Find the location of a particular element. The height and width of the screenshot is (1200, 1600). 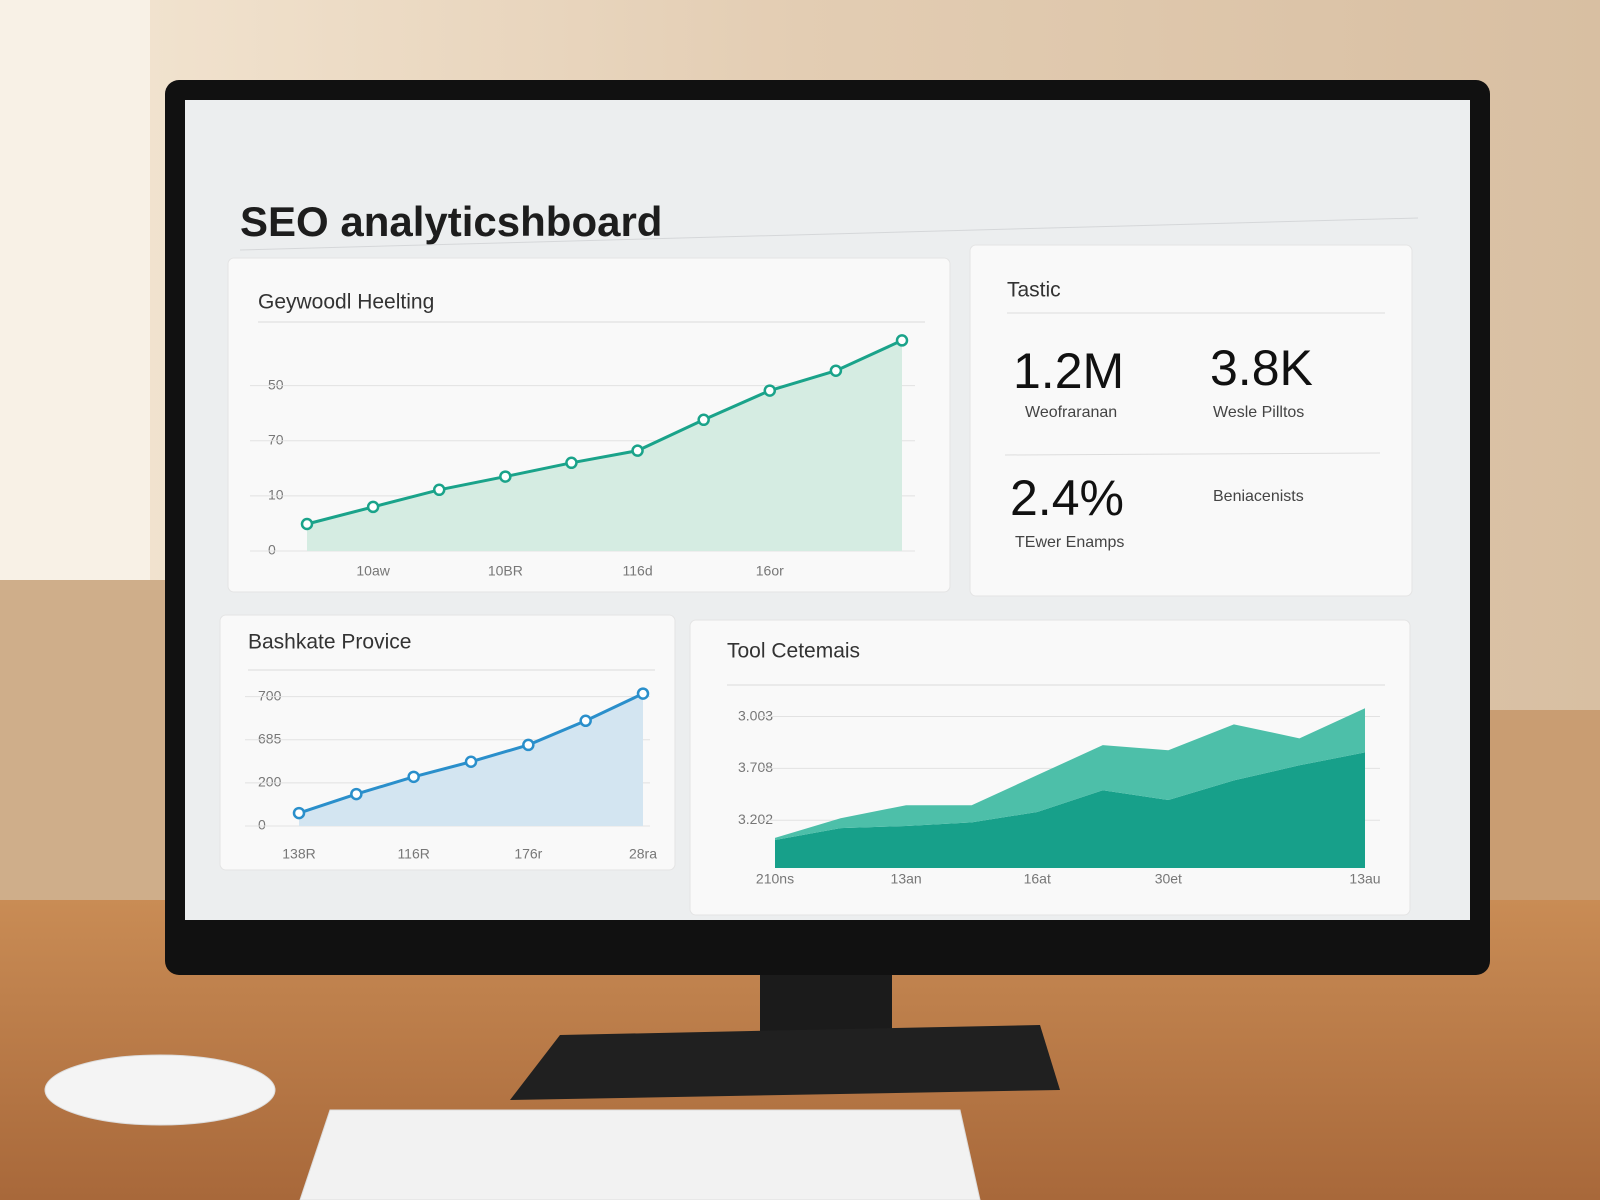

kpi-label: Beniacenists is located at coordinates (1258, 496).